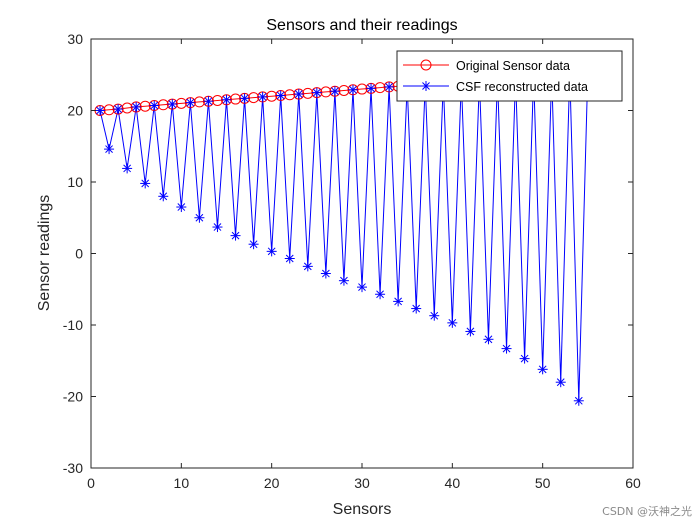 The width and height of the screenshot is (700, 525). I want to click on legend-marker-csf, so click(426, 86).